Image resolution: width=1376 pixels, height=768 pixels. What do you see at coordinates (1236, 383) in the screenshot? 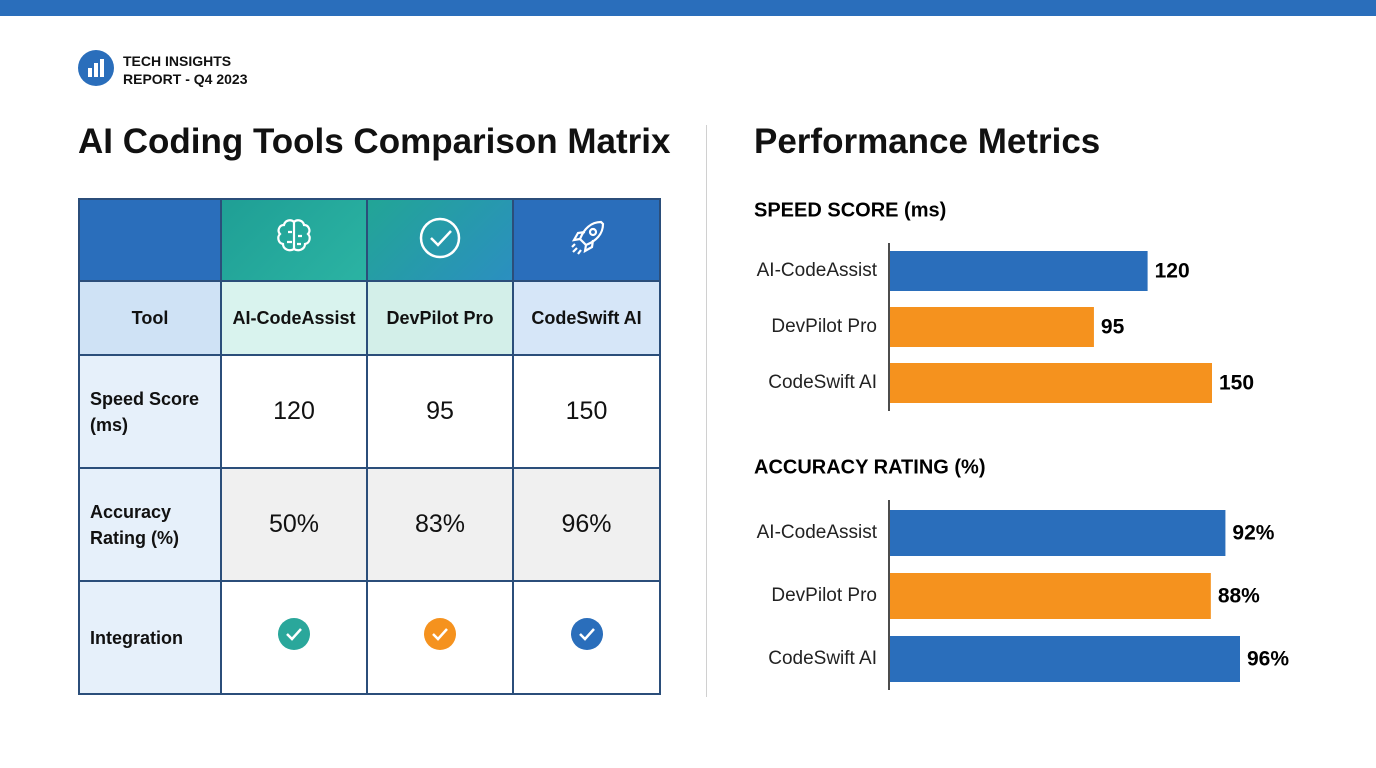
I see `value-label: 150` at bounding box center [1236, 383].